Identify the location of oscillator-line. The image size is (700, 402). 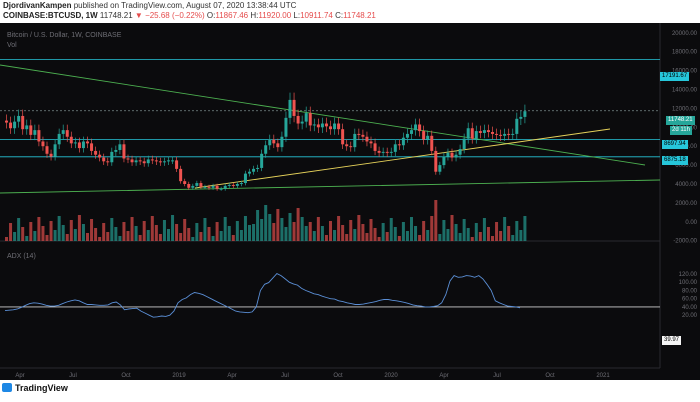
(262, 295).